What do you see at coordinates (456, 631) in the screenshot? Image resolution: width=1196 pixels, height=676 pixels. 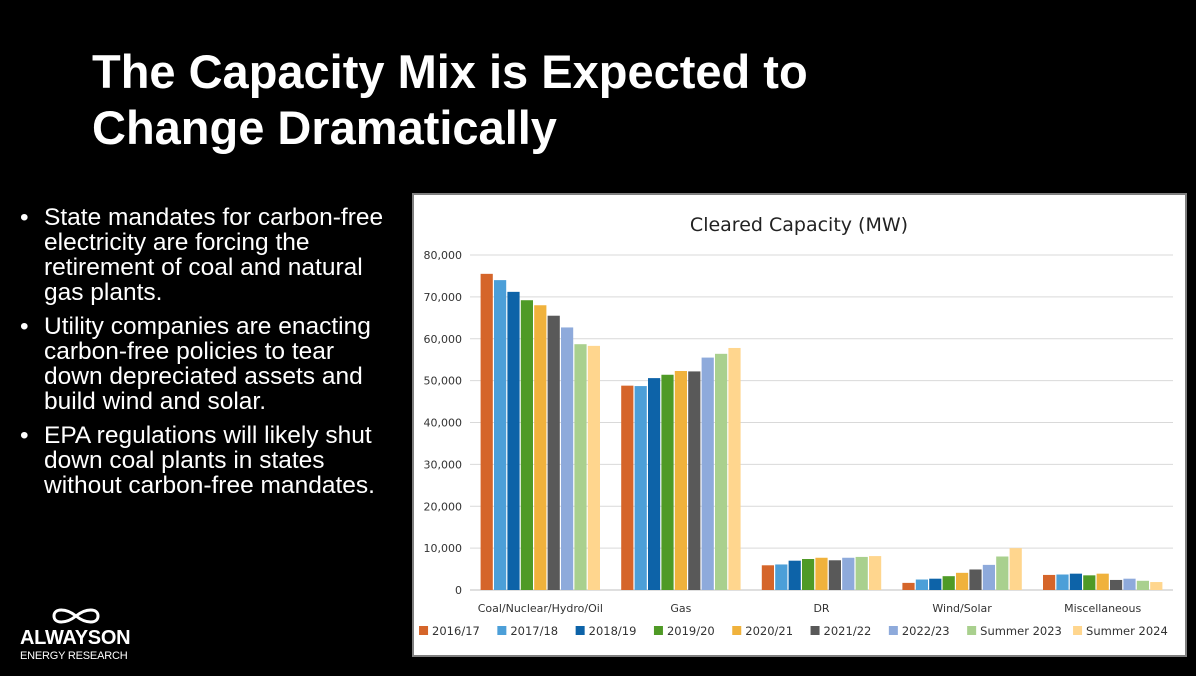 I see `legend-label: 2016/17` at bounding box center [456, 631].